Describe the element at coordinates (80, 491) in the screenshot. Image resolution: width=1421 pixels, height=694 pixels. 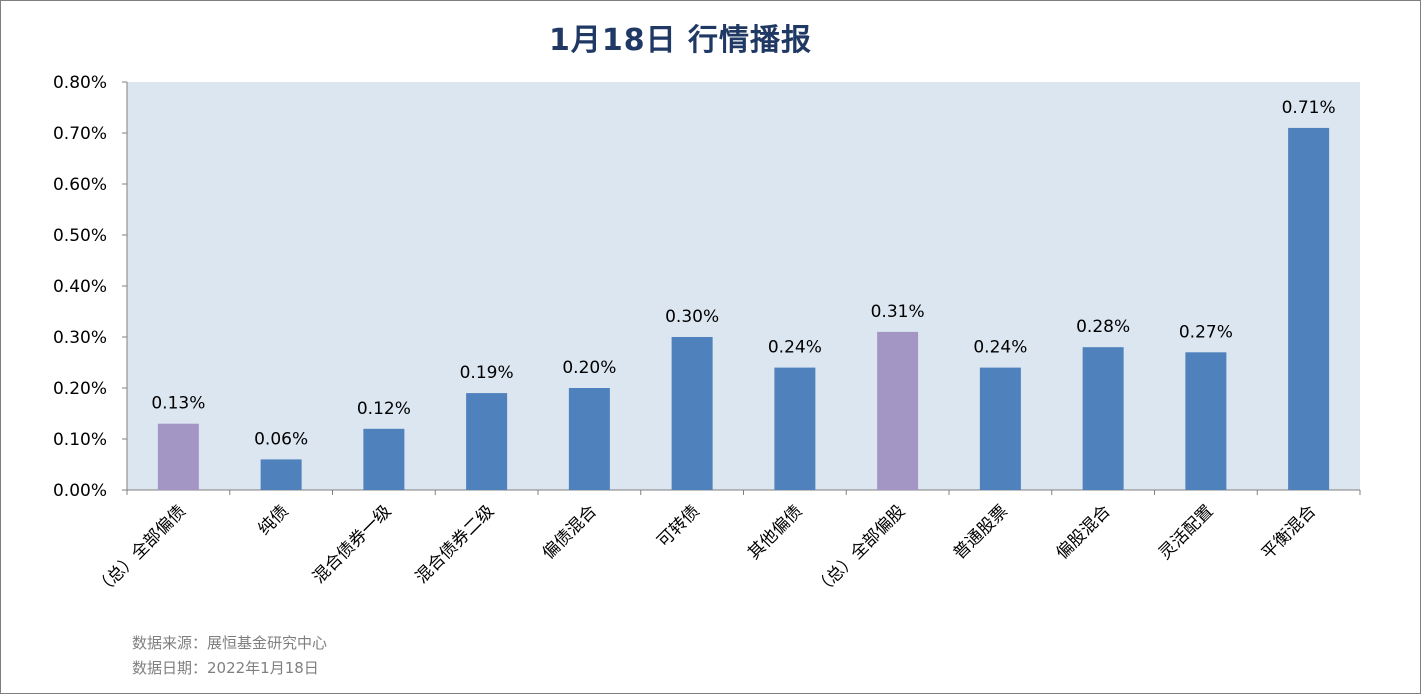
I see `y-tick-label: 0.00%` at that location.